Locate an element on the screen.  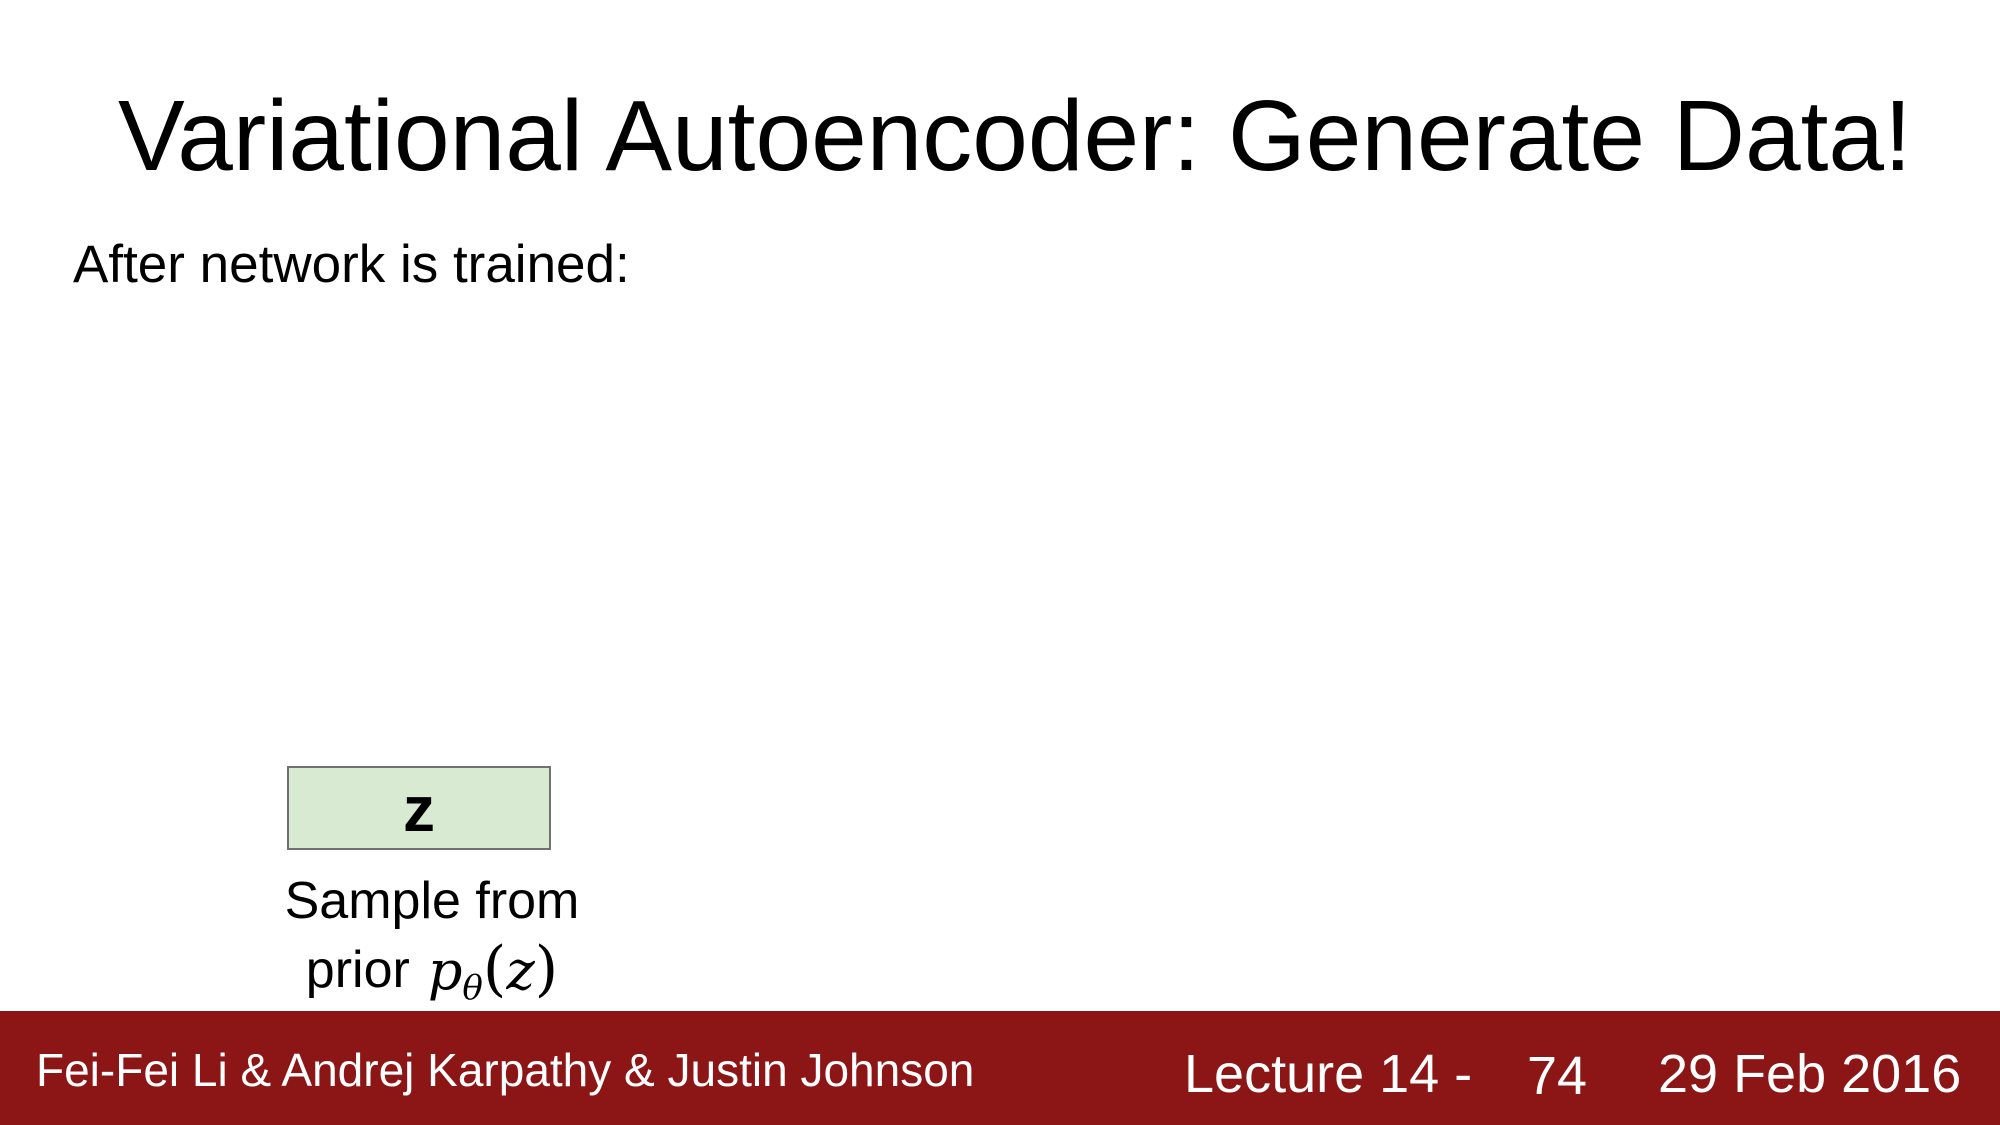
caption-prior-text: prior is located at coordinates (357, 970).